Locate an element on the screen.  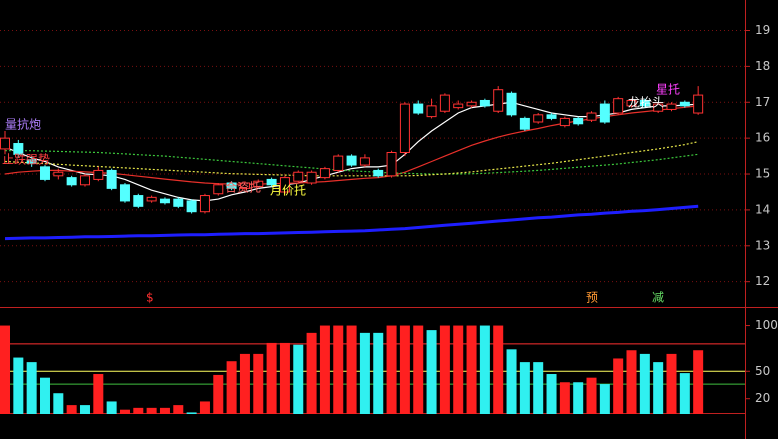
annotation: $ is located at coordinates (150, 298).